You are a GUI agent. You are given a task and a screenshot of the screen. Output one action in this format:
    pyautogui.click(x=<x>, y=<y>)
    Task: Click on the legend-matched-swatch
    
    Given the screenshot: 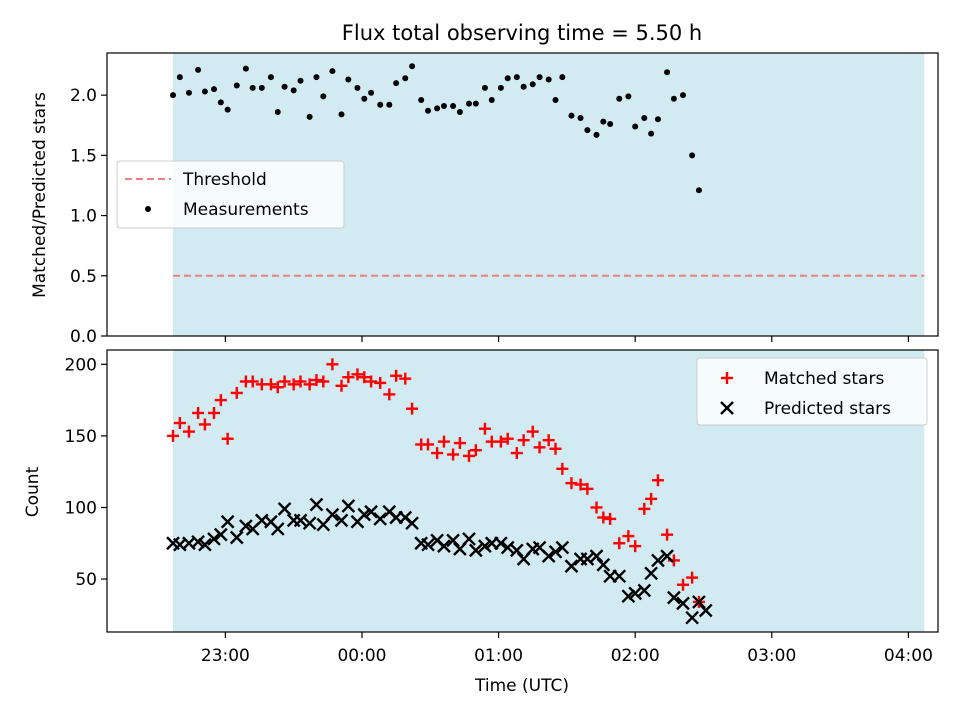 What is the action you would take?
    pyautogui.click(x=727, y=378)
    